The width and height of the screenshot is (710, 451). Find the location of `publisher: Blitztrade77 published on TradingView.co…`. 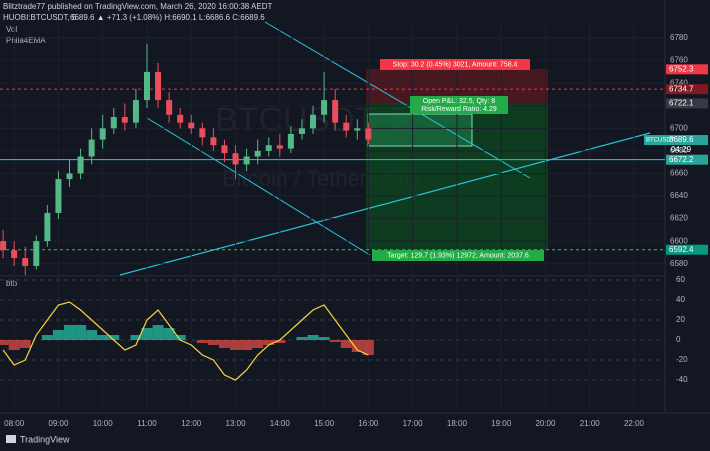

publisher: Blitztrade77 published on TradingView.co… is located at coordinates (137, 6).